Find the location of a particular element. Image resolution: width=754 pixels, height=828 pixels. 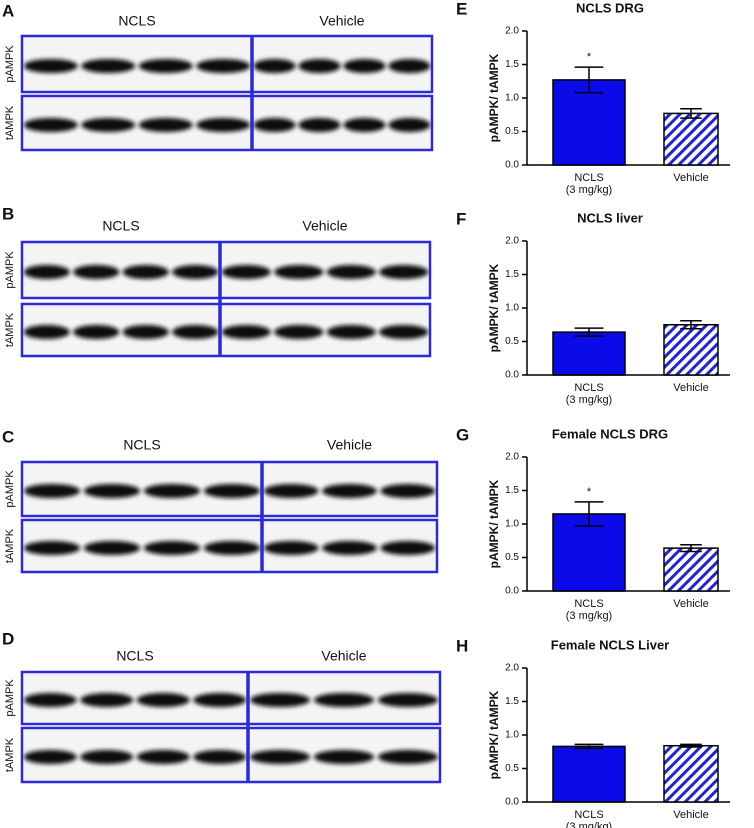

panel-letter: D is located at coordinates (8, 638).